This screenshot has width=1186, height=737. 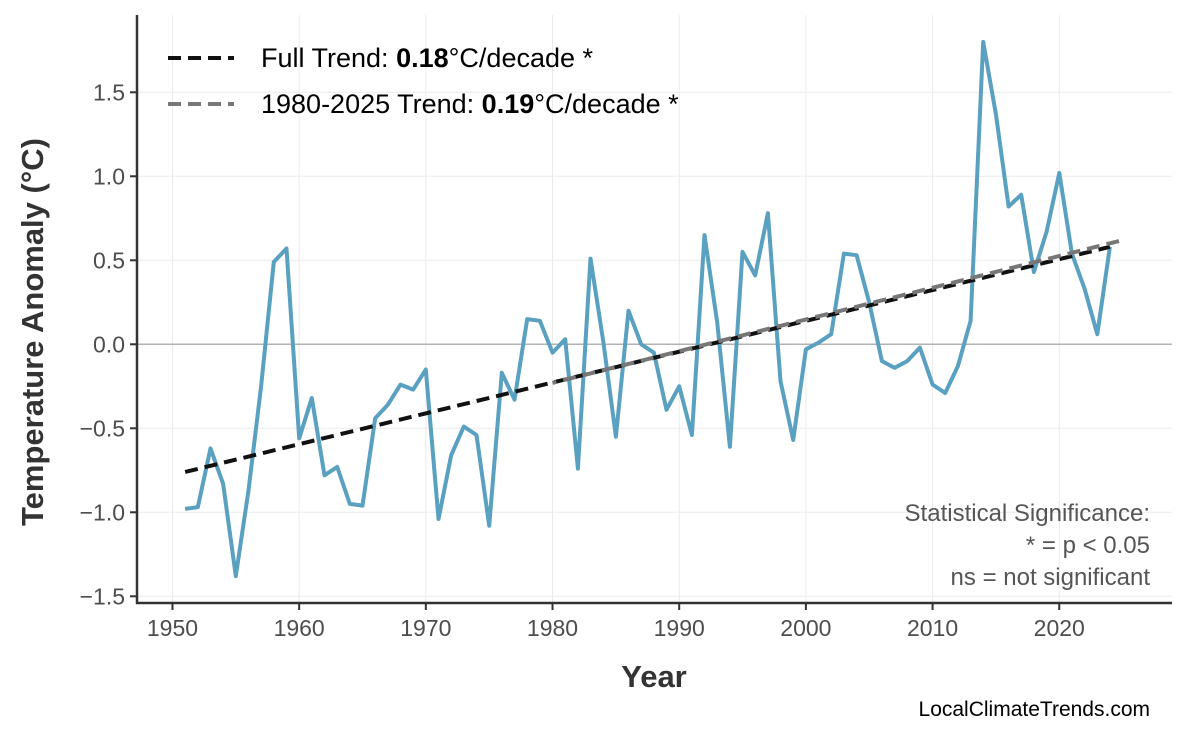 I want to click on x-tick-label: 2010, so click(x=932, y=628).